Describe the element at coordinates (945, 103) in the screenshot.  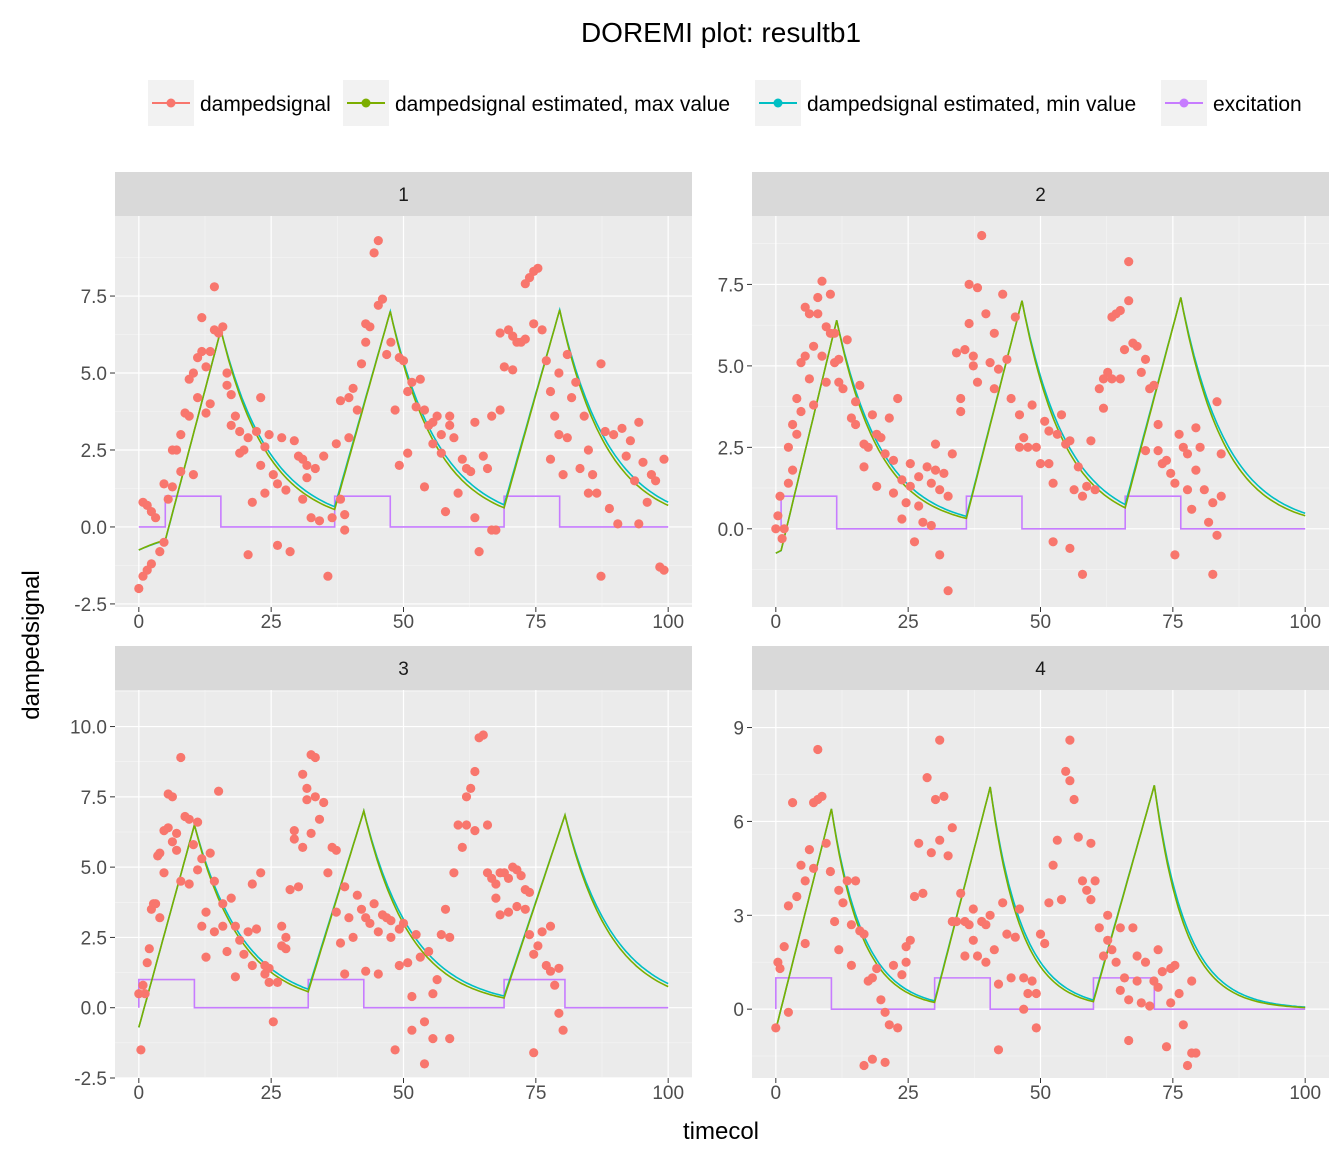
I see `legend-entry: dampedsignal estimated, min value` at that location.